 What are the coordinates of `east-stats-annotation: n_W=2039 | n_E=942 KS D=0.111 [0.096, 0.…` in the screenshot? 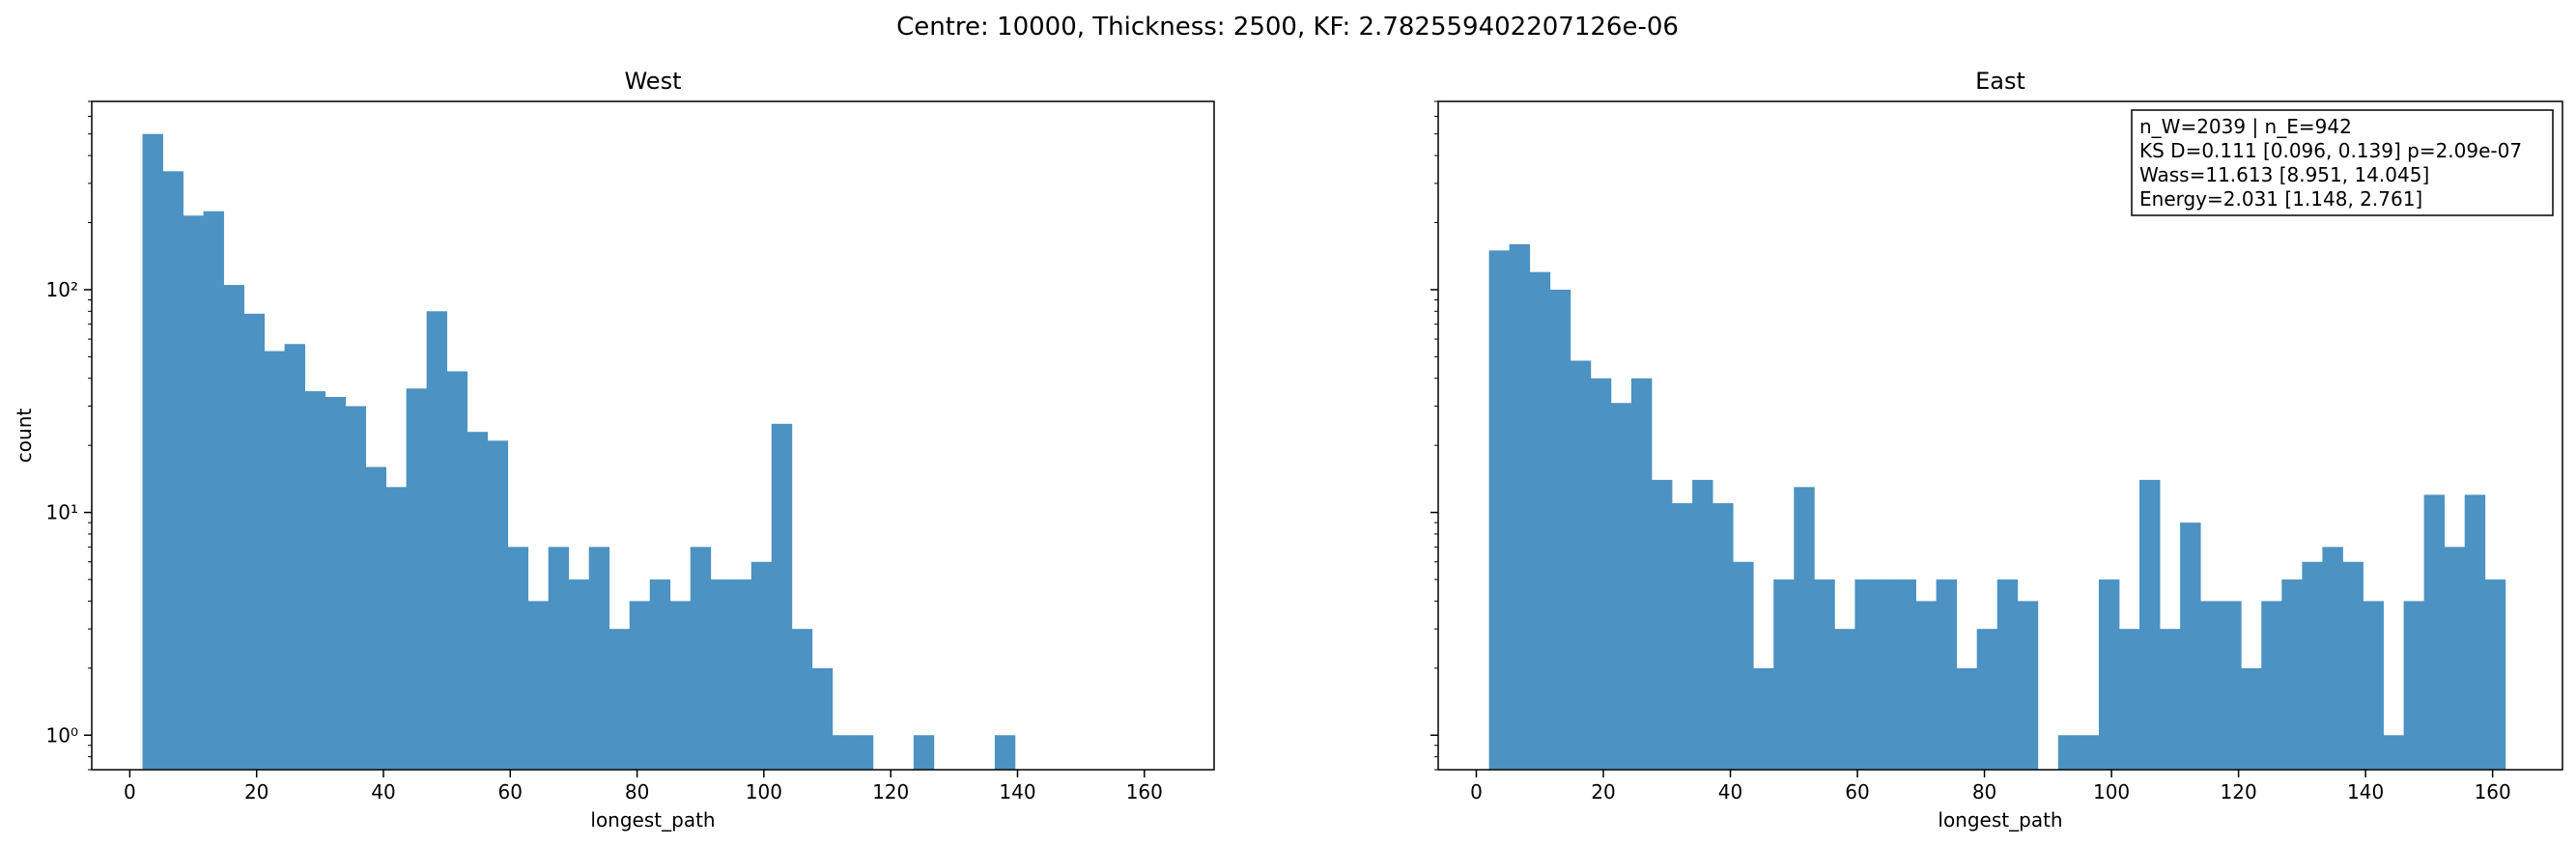 It's located at (2342, 162).